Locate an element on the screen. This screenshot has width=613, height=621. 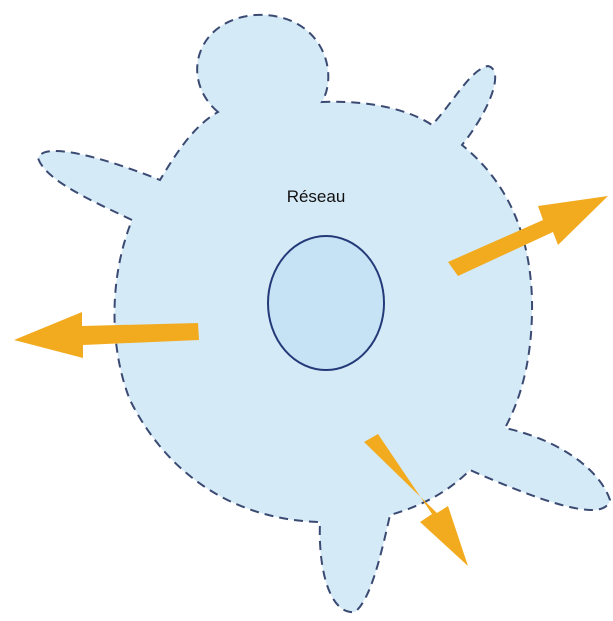
inner-node is located at coordinates (326, 303).